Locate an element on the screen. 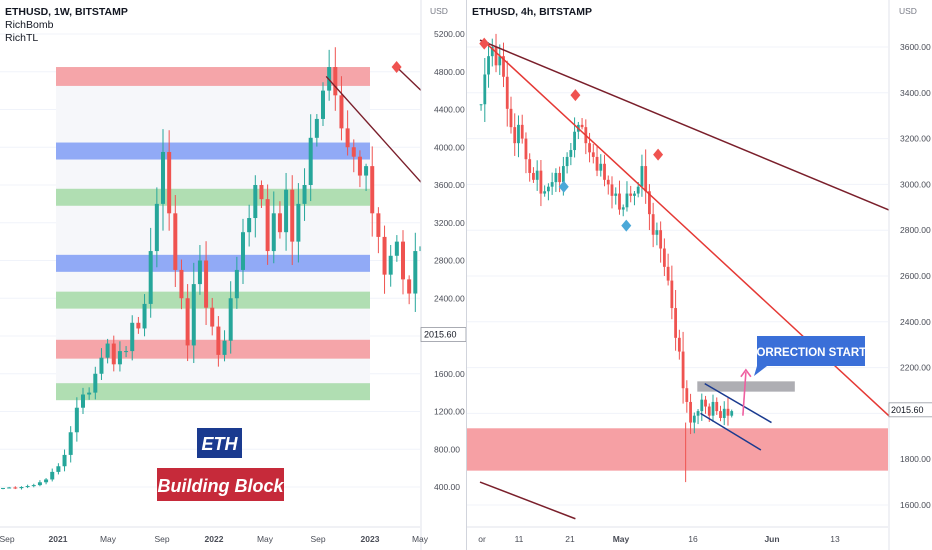  wedge-line is located at coordinates (731, 431).